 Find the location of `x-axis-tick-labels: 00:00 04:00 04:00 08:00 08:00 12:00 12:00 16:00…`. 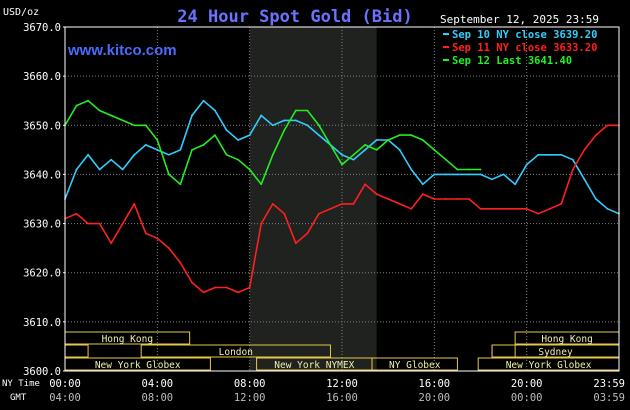

x-axis-tick-labels: 00:00 04:00 04:00 08:00 08:00 12:00 12:00 16:00… is located at coordinates (337, 391).